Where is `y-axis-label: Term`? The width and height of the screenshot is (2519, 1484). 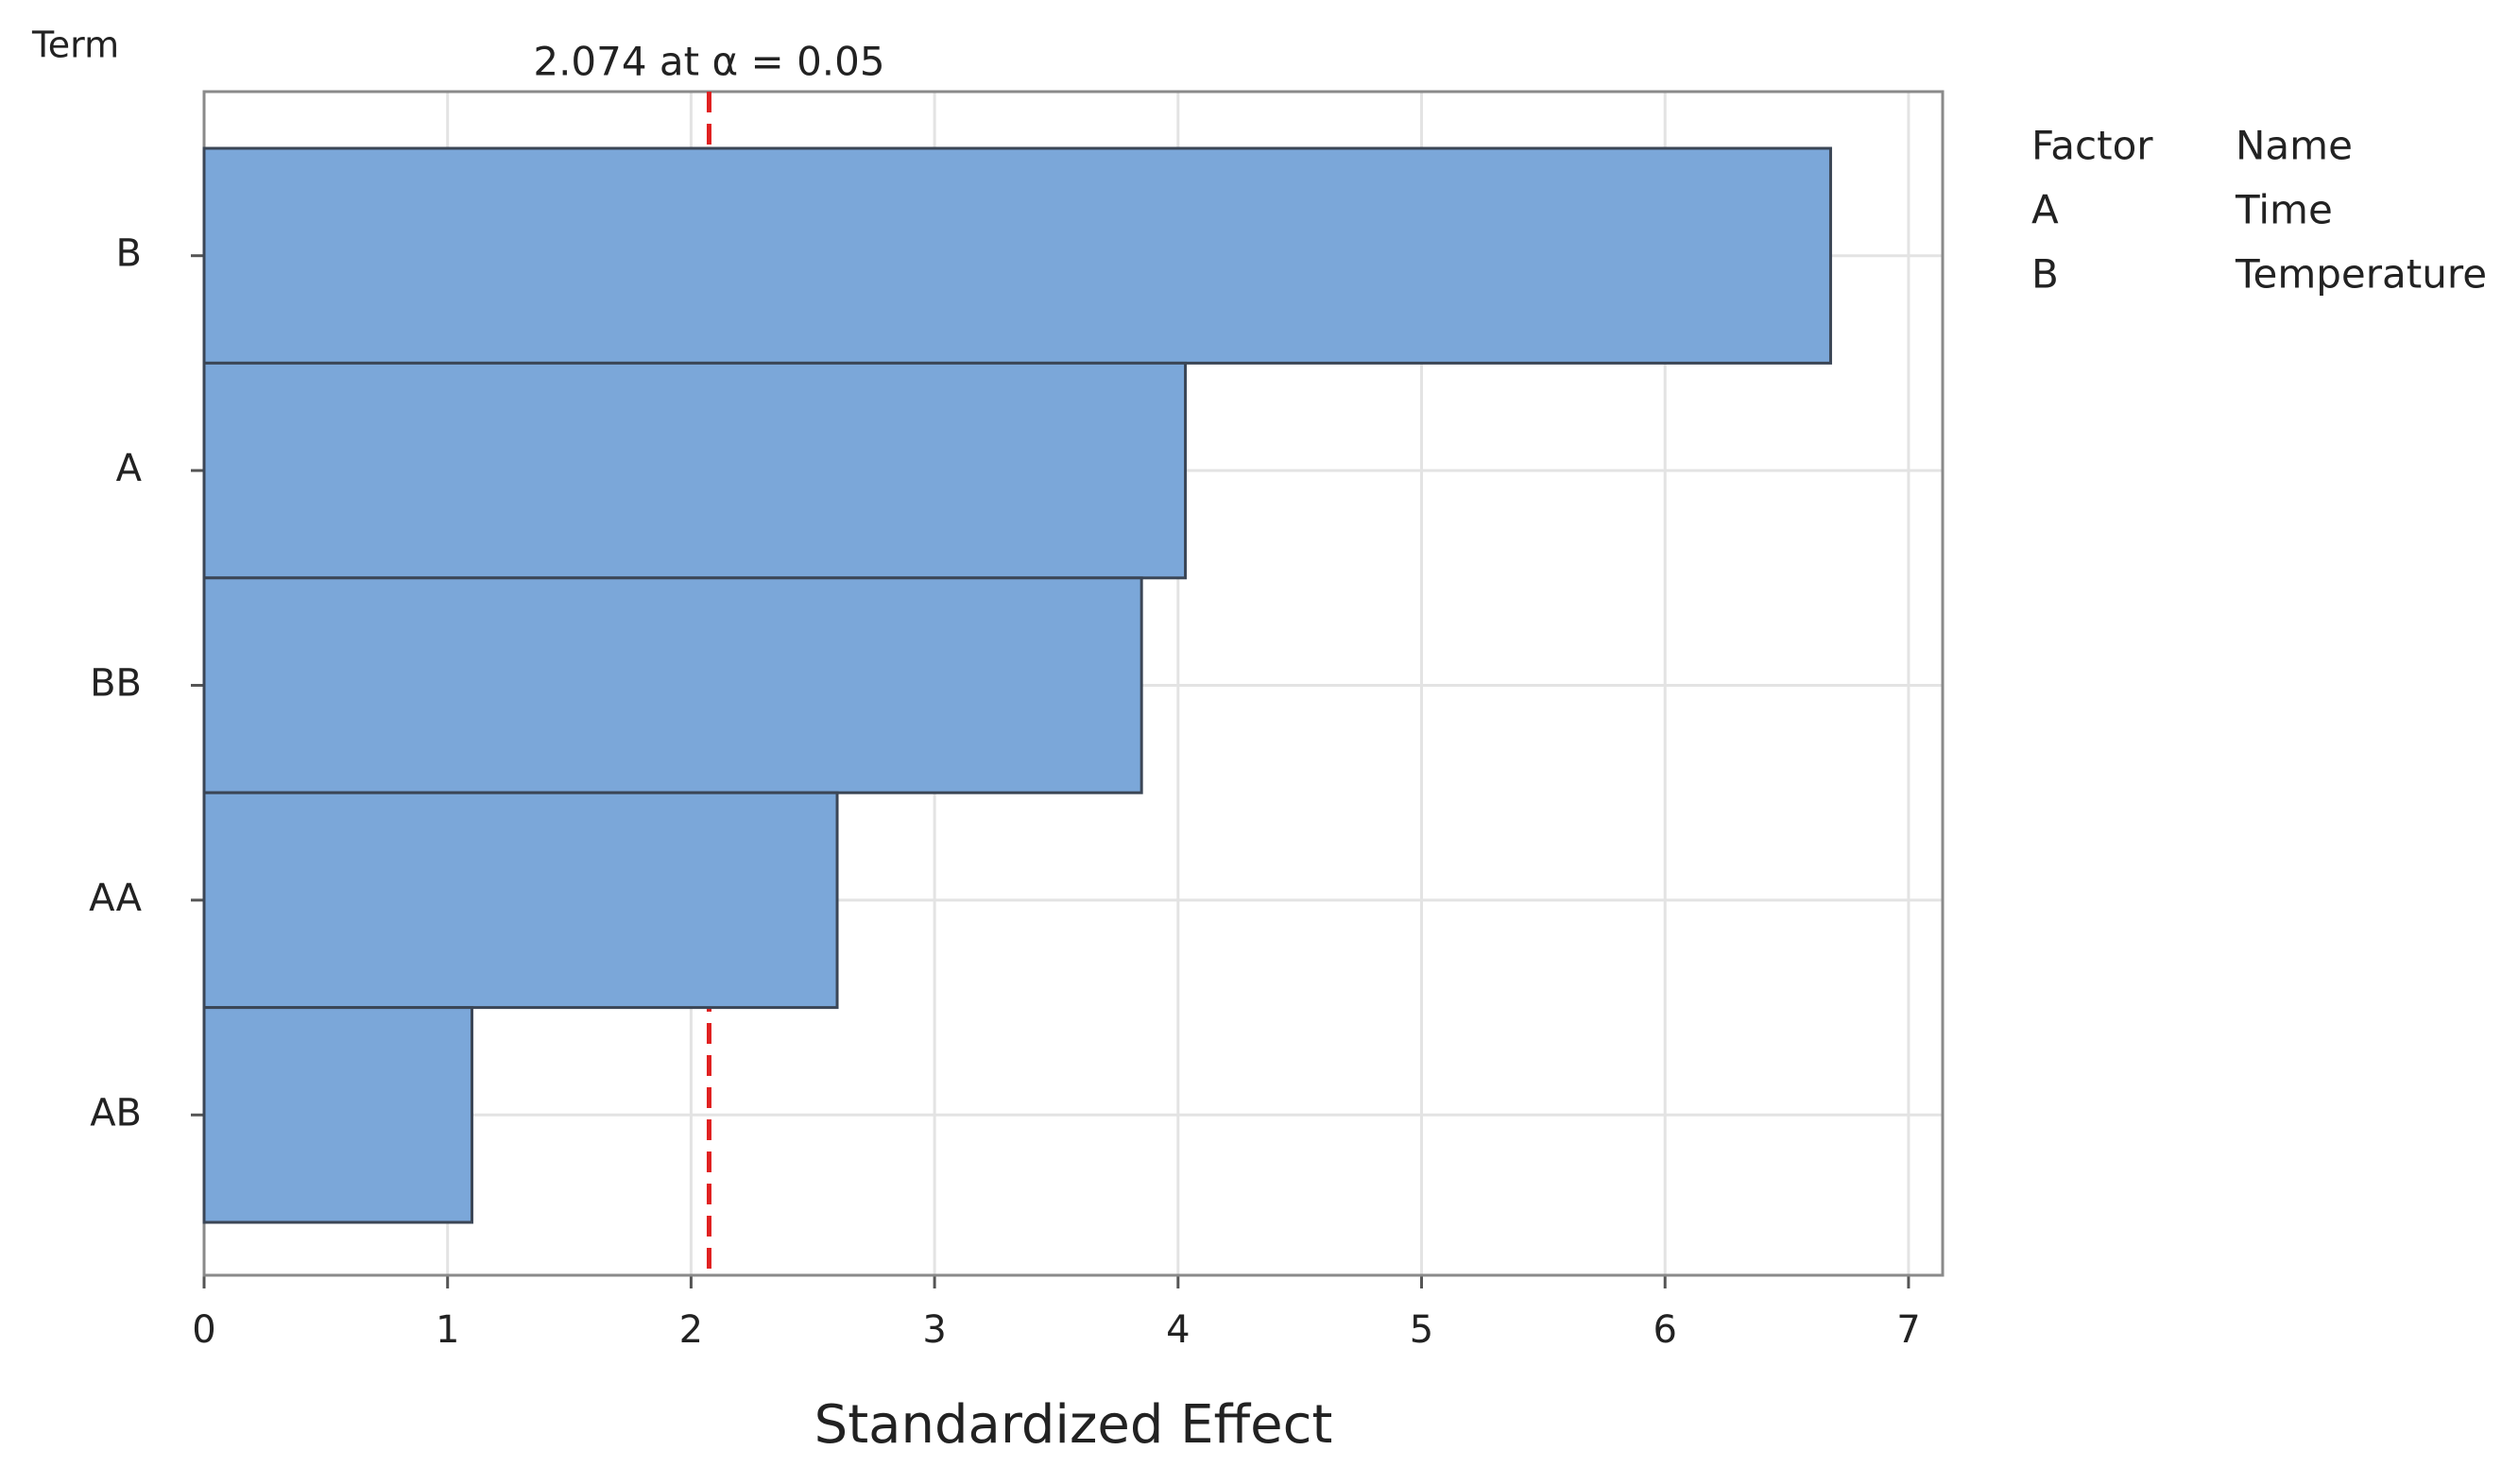 y-axis-label: Term is located at coordinates (75, 46).